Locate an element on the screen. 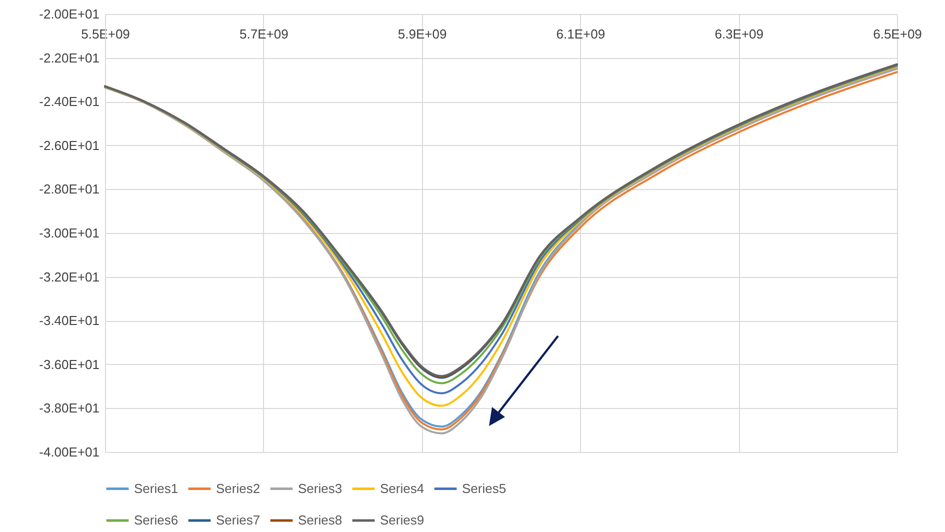 The height and width of the screenshot is (532, 945). legend-label: Series3 is located at coordinates (320, 488).